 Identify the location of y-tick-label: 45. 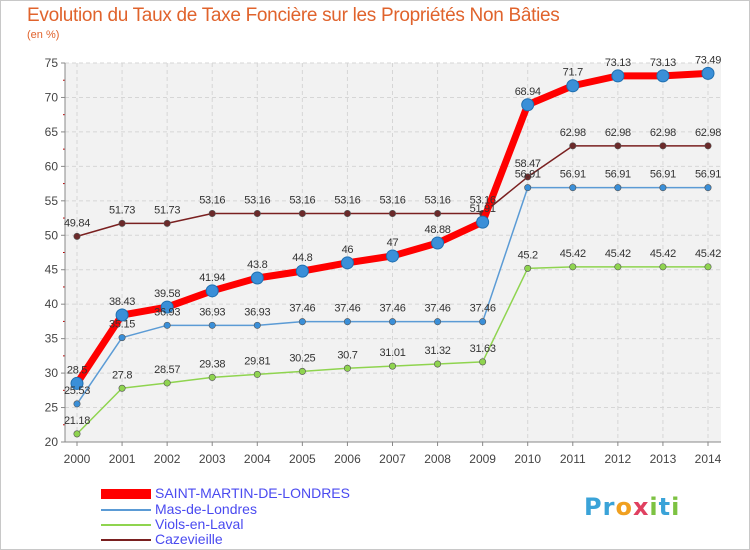
(52, 270).